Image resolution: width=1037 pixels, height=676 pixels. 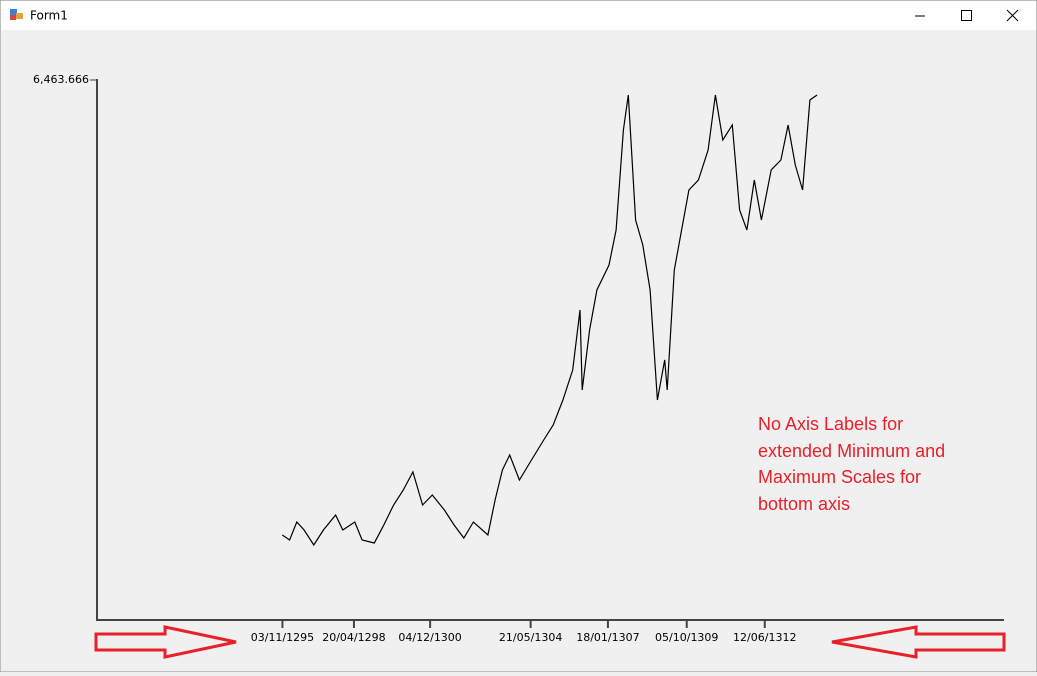 What do you see at coordinates (429, 637) in the screenshot?
I see `x-tick-label: 04/12/1300` at bounding box center [429, 637].